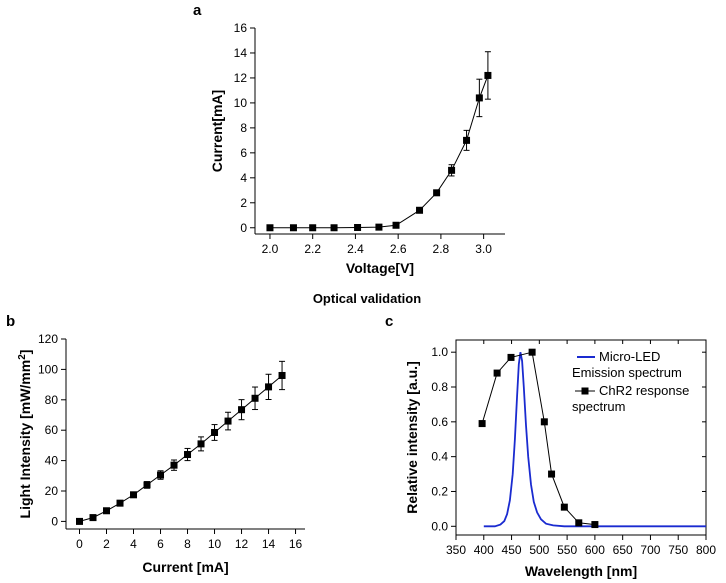 Image resolution: width=726 pixels, height=583 pixels. I want to click on y-axis-label: Relative intensity [a.u.], so click(412, 437).